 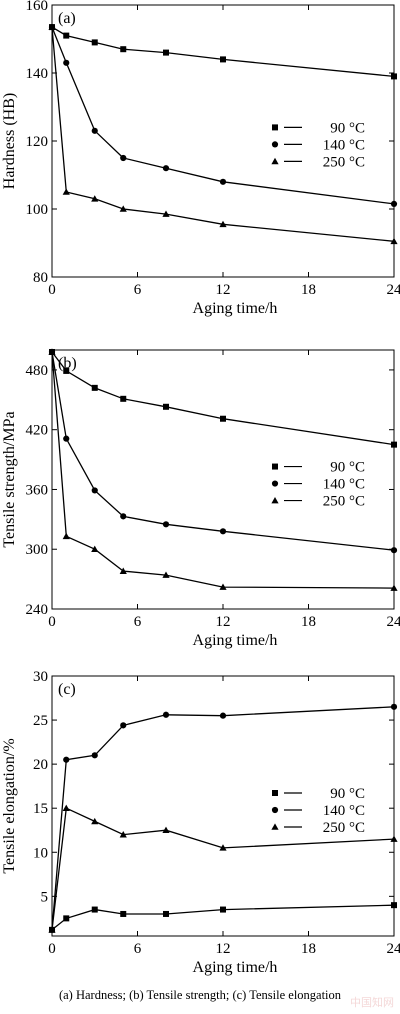 What do you see at coordinates (37, 210) in the screenshot?
I see `y-tick-label: 100` at bounding box center [37, 210].